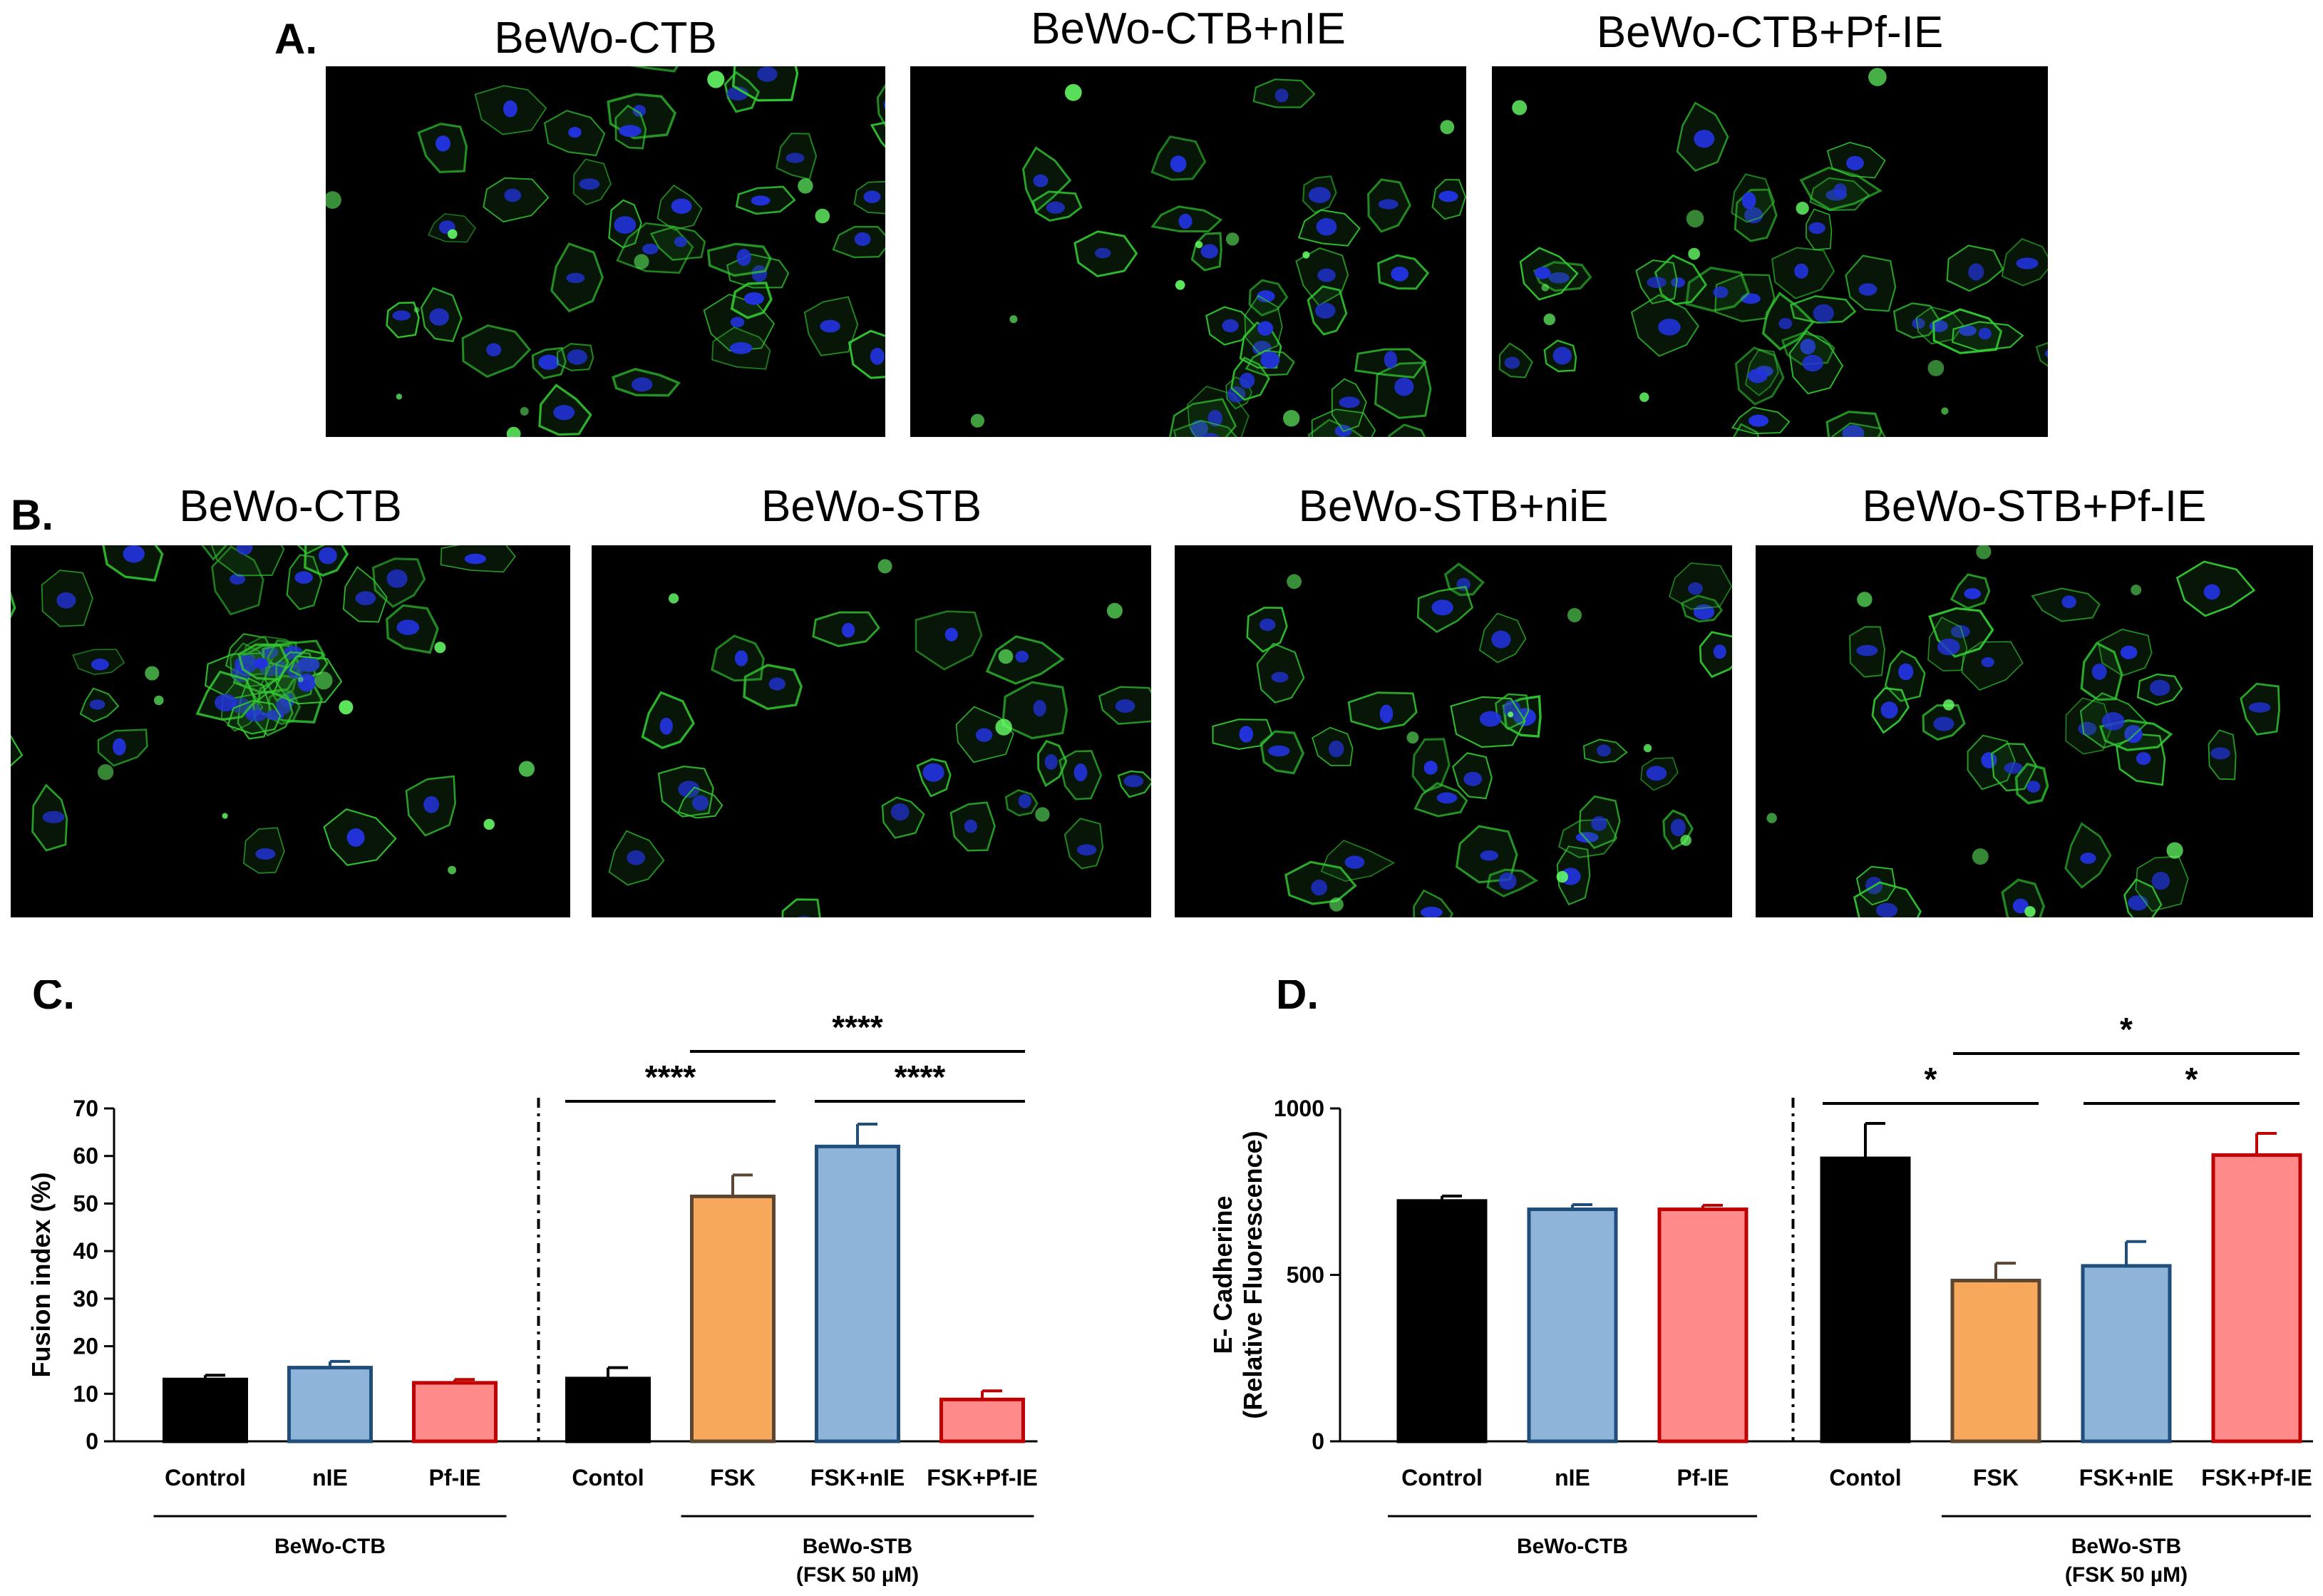 The image size is (2323, 1596). Describe the element at coordinates (2126, 1575) in the screenshot. I see `group-sublabel: (FSK 50 µM)` at that location.